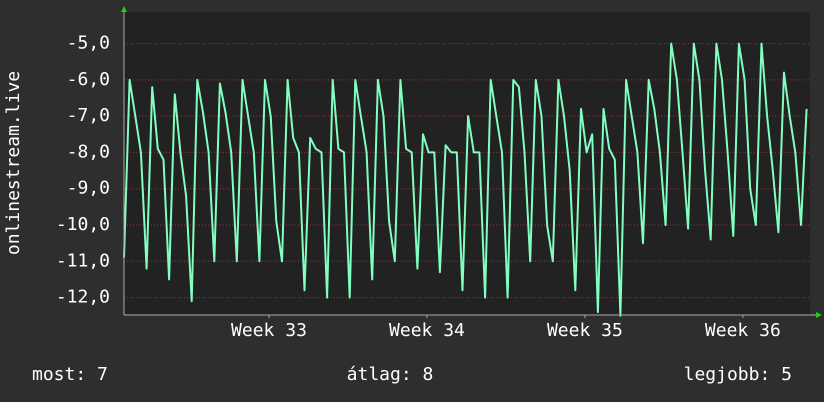 The image size is (824, 402). What do you see at coordinates (88, 188) in the screenshot?
I see `y-tick-label: -9,0` at bounding box center [88, 188].